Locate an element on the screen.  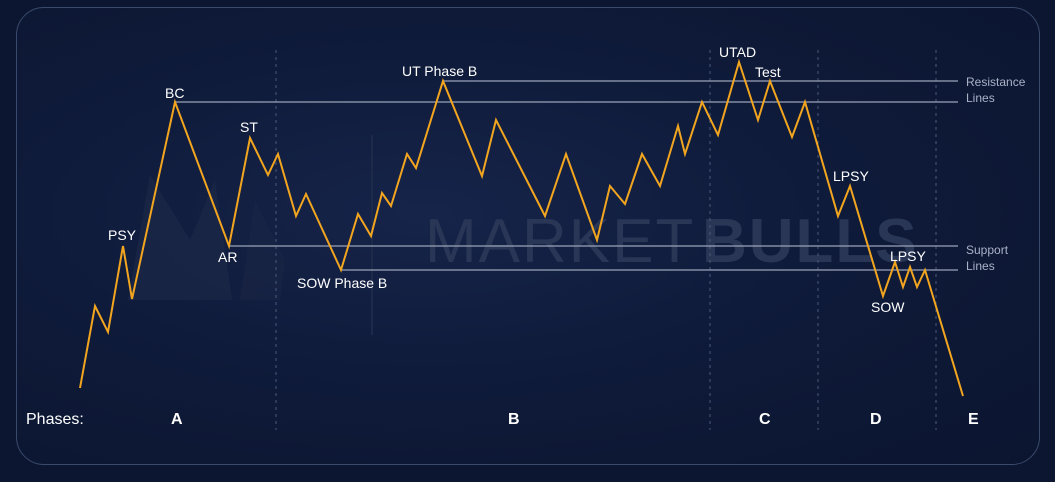
phase-e: E is located at coordinates (973, 419).